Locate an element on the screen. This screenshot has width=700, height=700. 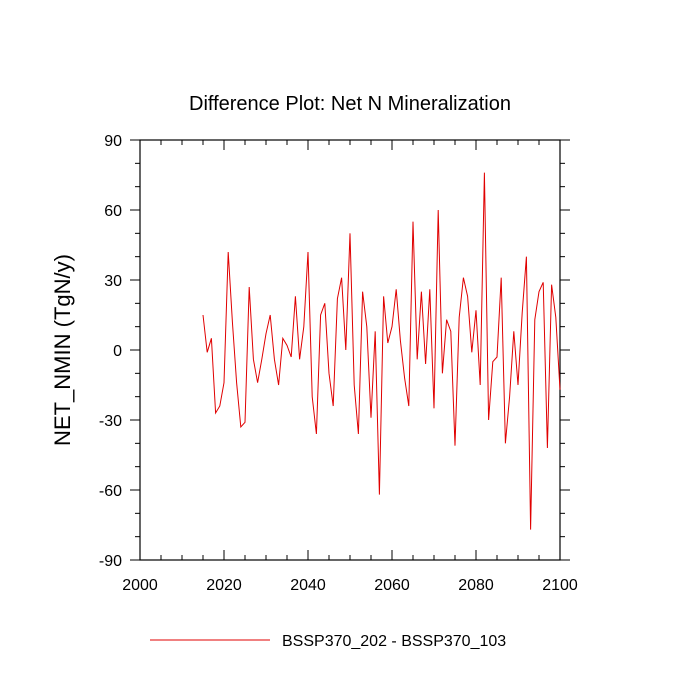
chart-title: Difference Plot: Net N Mineralization is located at coordinates (350, 104).